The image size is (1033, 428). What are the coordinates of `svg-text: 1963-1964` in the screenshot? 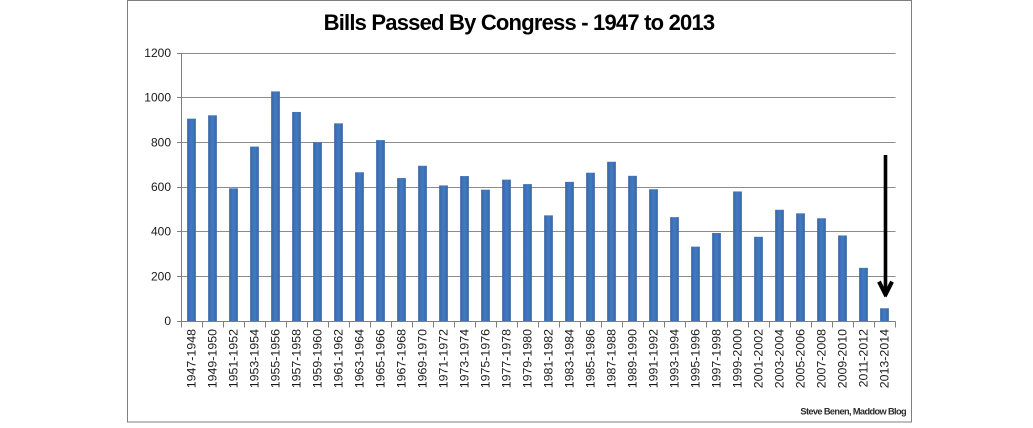 It's located at (360, 358).